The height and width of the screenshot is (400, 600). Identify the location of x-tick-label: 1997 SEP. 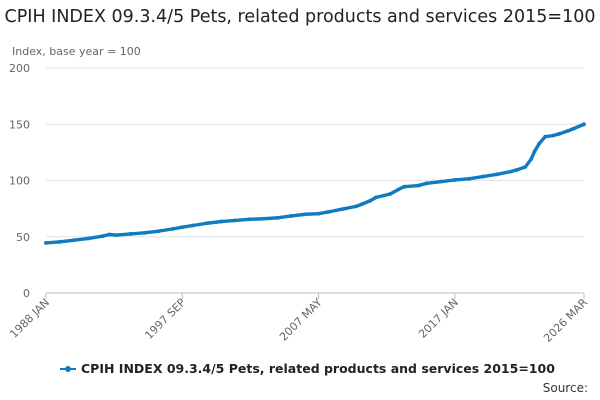
(165, 319).